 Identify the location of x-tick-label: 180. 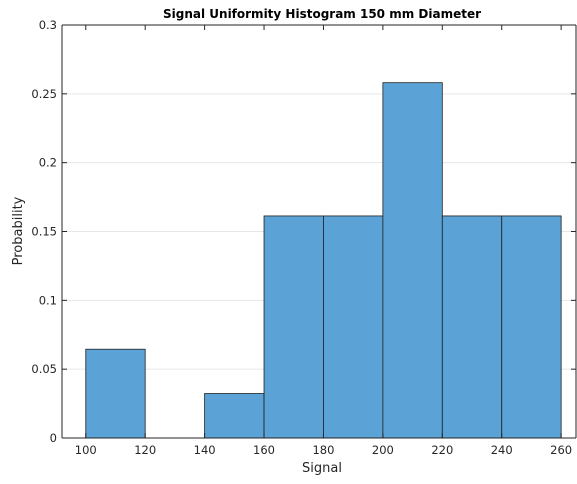
(323, 450).